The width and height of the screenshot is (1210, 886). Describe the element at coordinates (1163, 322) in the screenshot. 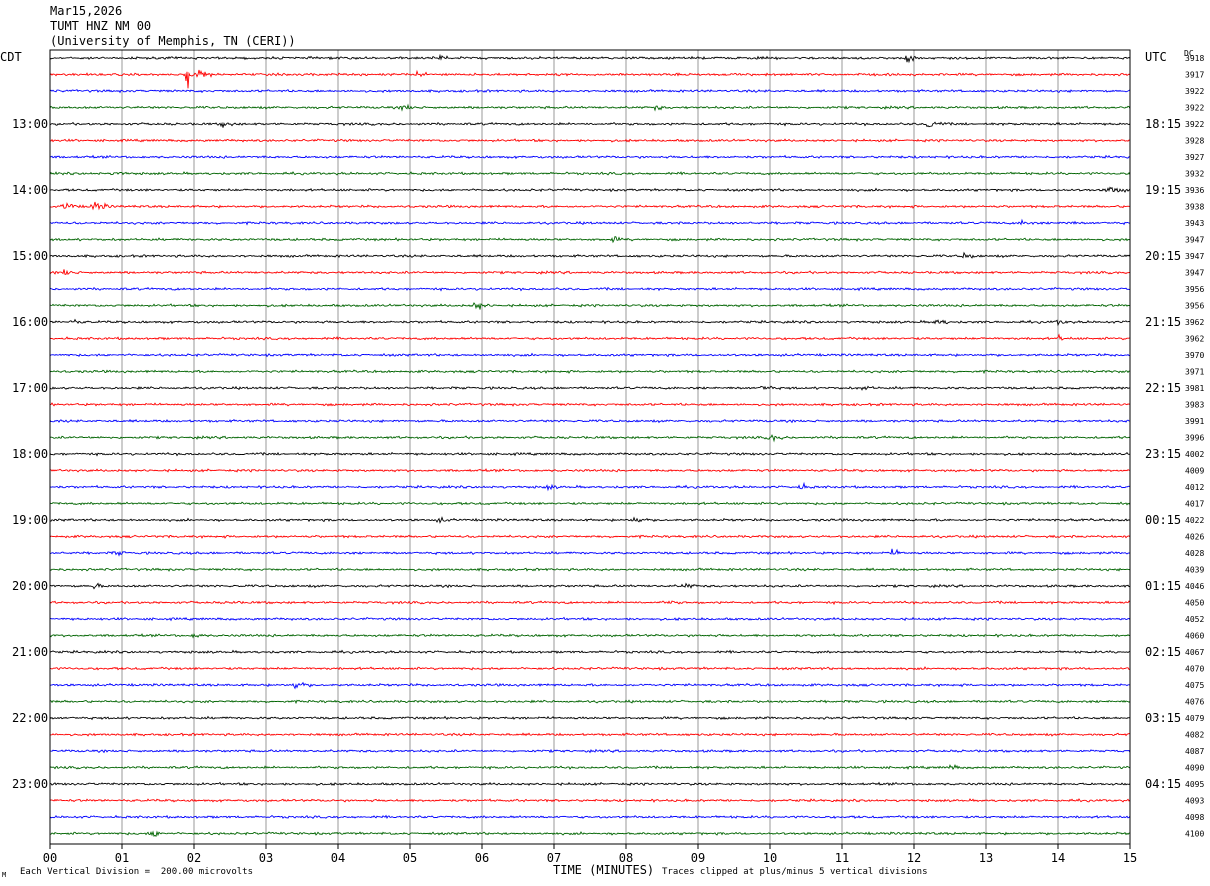

I see `right-hour-label: 21:15` at that location.